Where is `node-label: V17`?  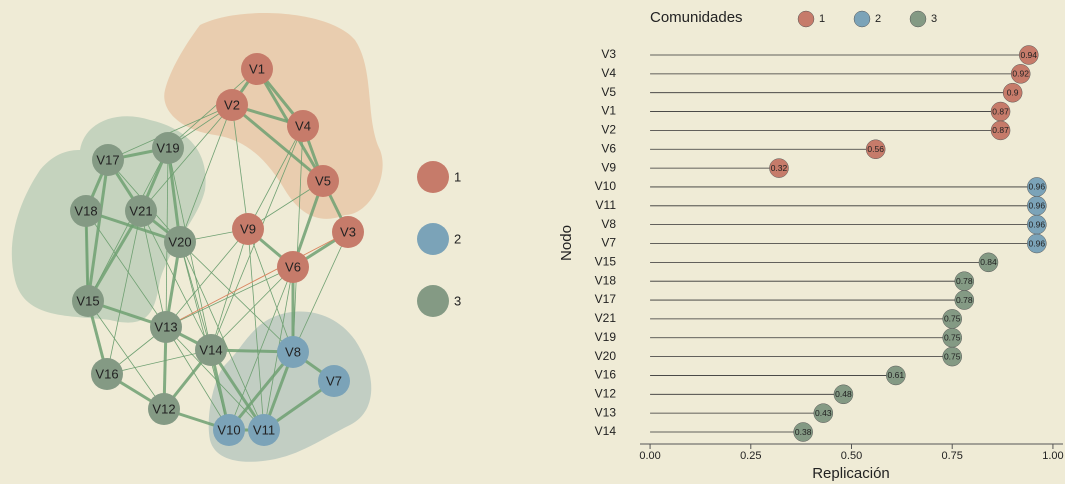
node-label: V17 is located at coordinates (107, 159).